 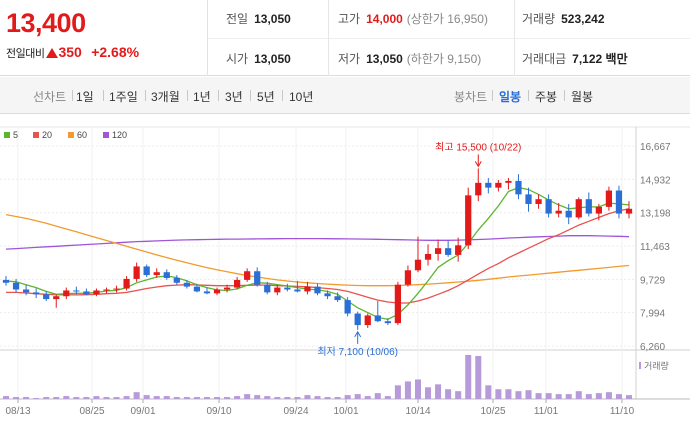 What do you see at coordinates (142, 411) in the screenshot?
I see `x-tick-label: 09/01` at bounding box center [142, 411].